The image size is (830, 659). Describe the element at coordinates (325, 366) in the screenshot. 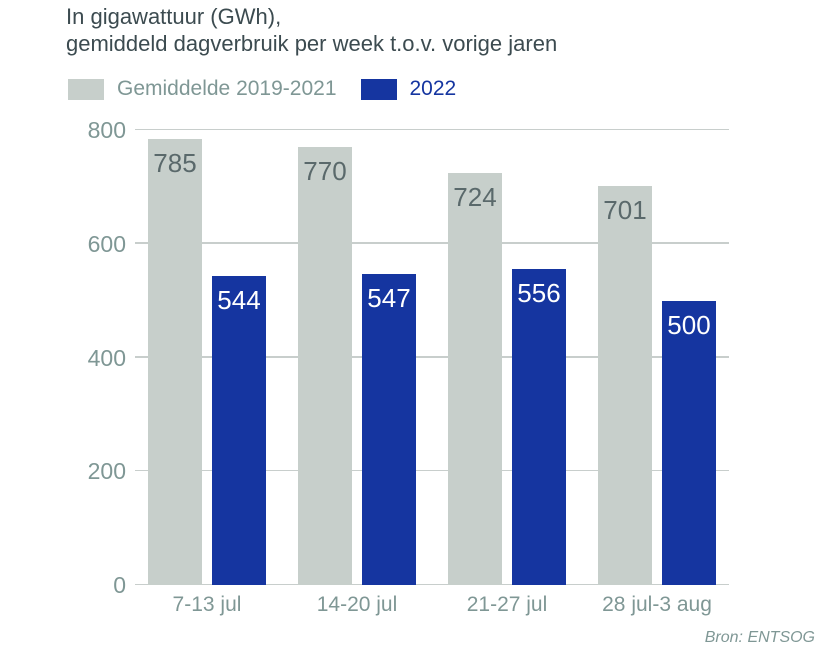

I see `bar-average: 770` at that location.